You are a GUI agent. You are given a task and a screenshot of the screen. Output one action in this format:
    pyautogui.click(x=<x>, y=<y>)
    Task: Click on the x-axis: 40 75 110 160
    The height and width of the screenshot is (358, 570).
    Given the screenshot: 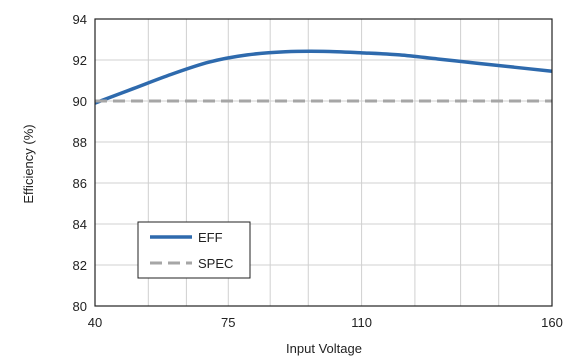 What is the action you would take?
    pyautogui.click(x=325, y=322)
    